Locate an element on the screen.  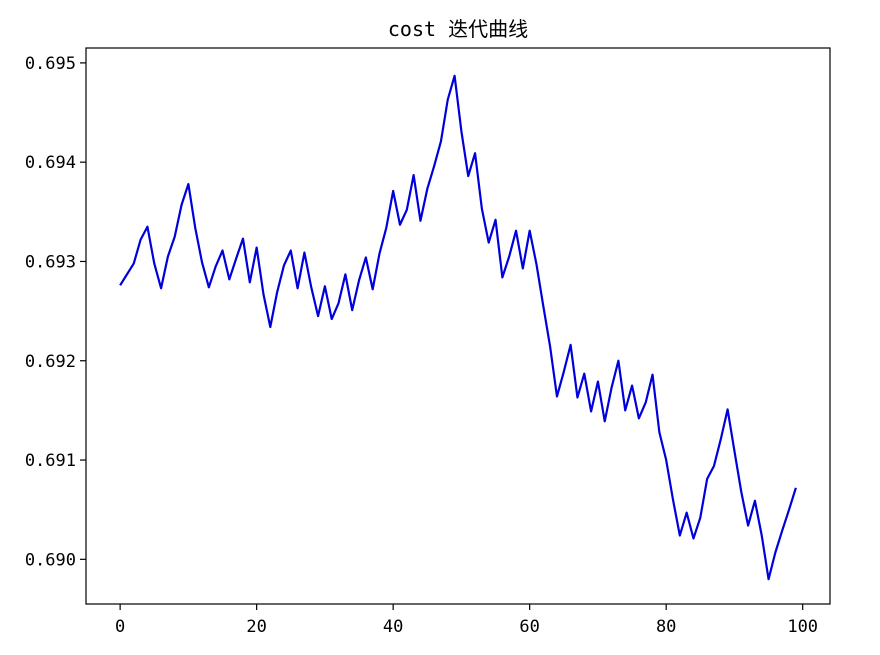
y-tick-label: 0.691 is located at coordinates (50, 461).